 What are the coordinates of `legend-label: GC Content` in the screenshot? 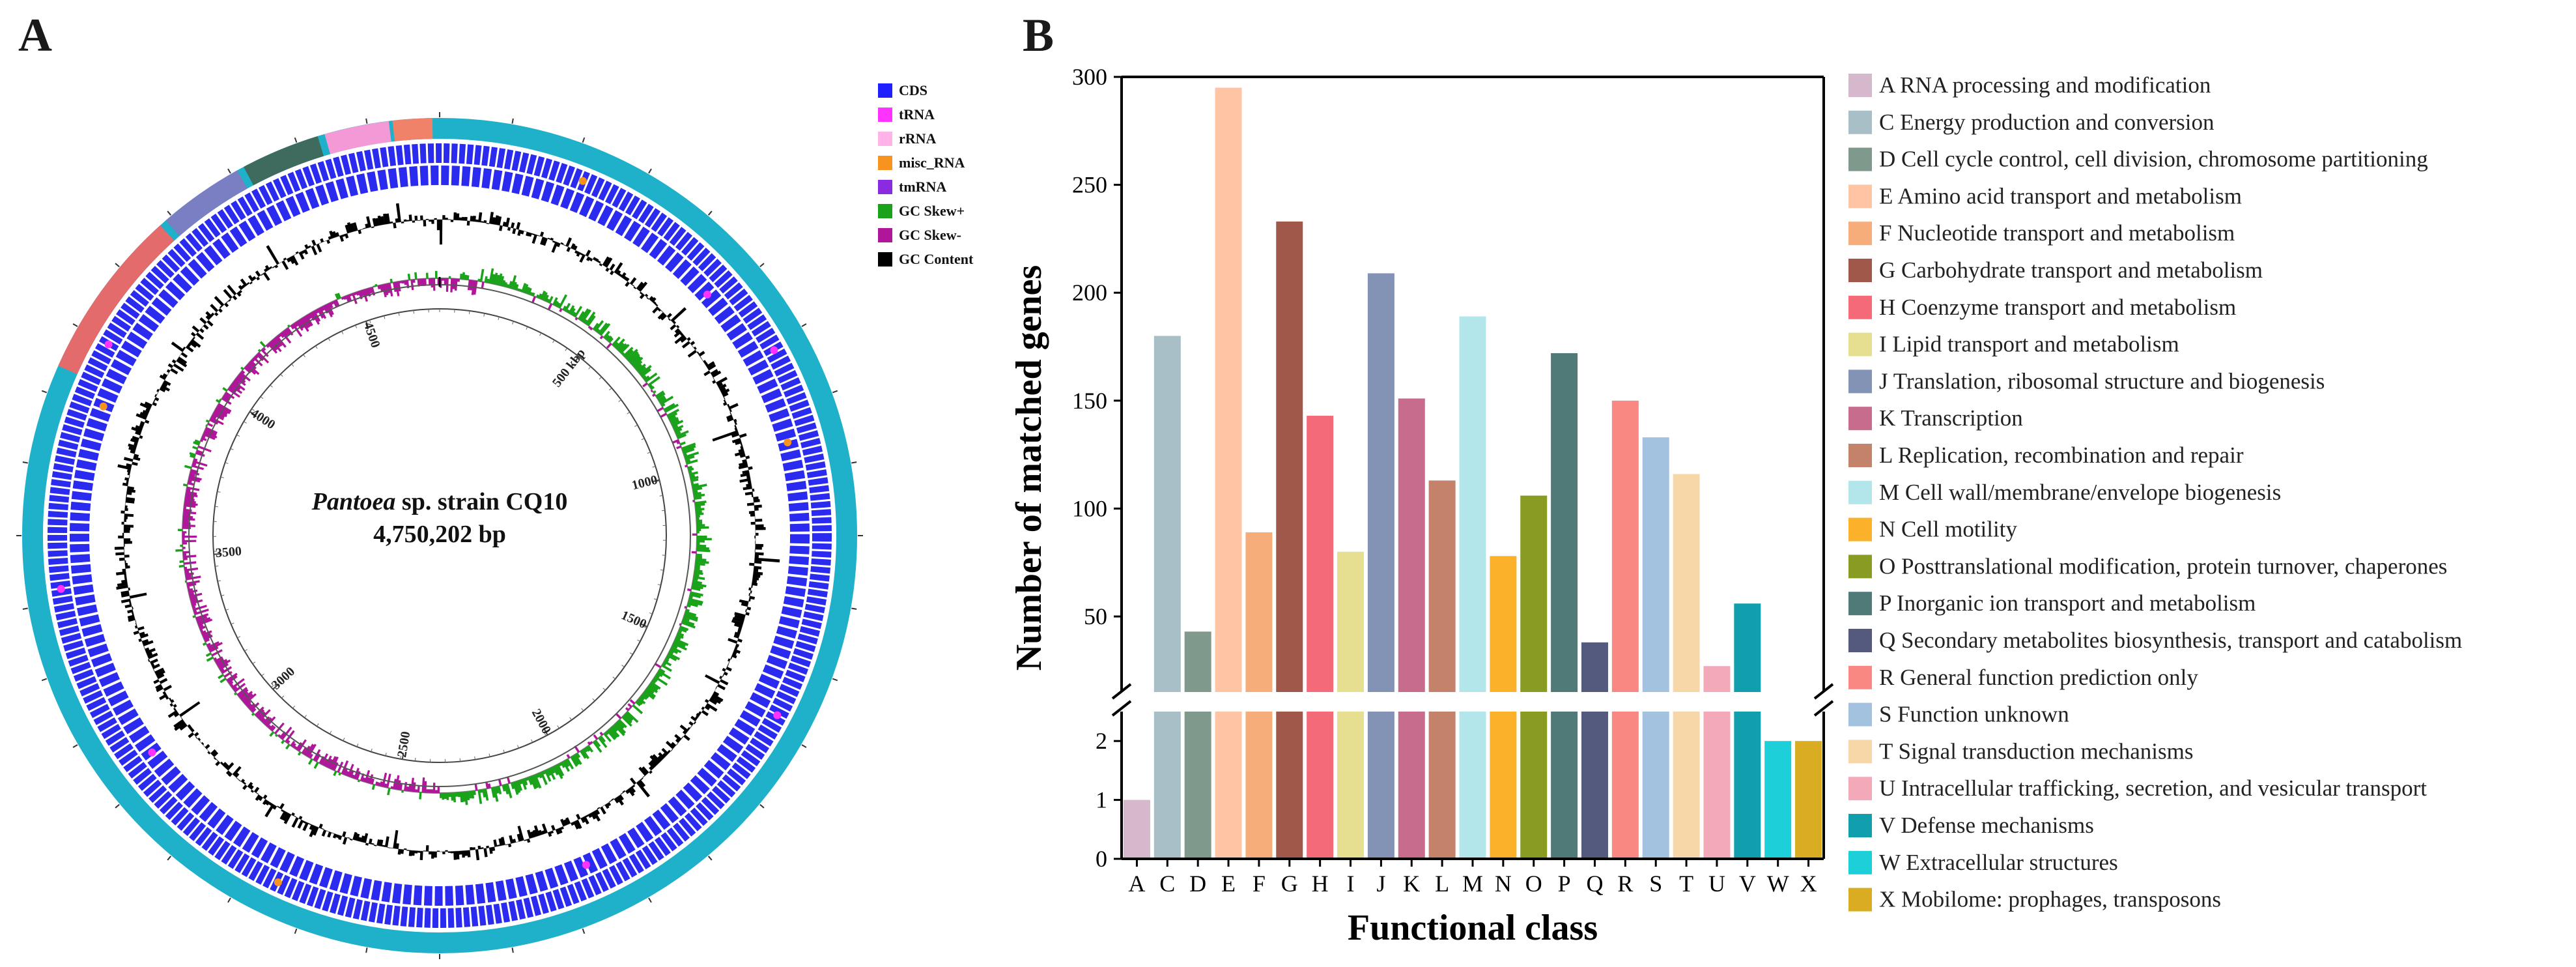 It's located at (936, 259).